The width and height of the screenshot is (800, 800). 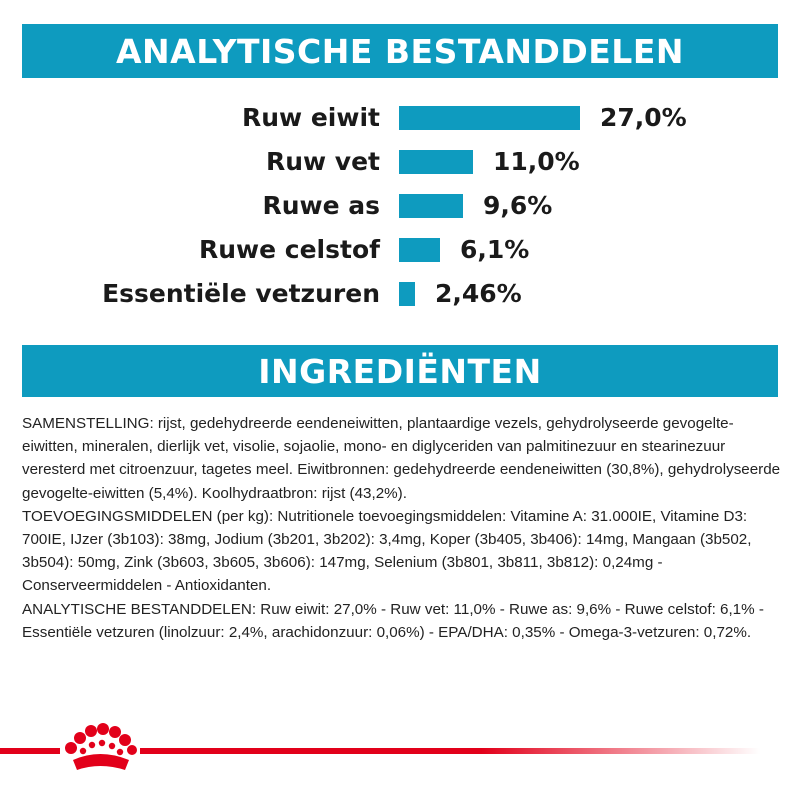 I want to click on brand-red-line, so click(x=380, y=751).